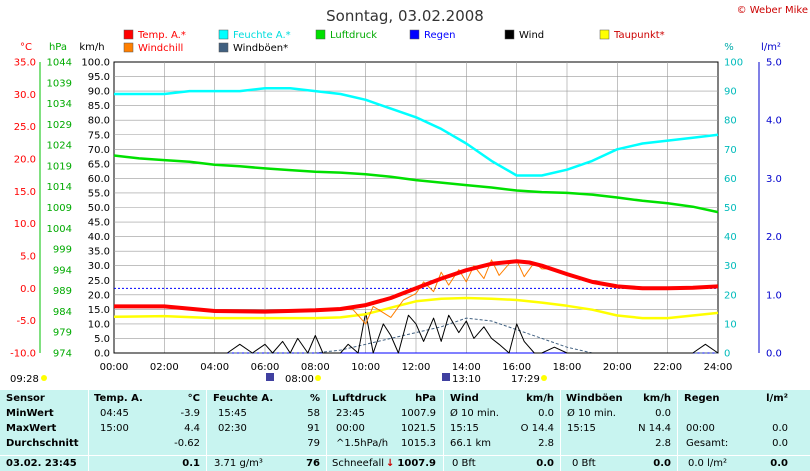 This screenshot has height=471, width=810. What do you see at coordinates (59, 104) in the screenshot?
I see `pressure-tick-label: 1034` at bounding box center [59, 104].